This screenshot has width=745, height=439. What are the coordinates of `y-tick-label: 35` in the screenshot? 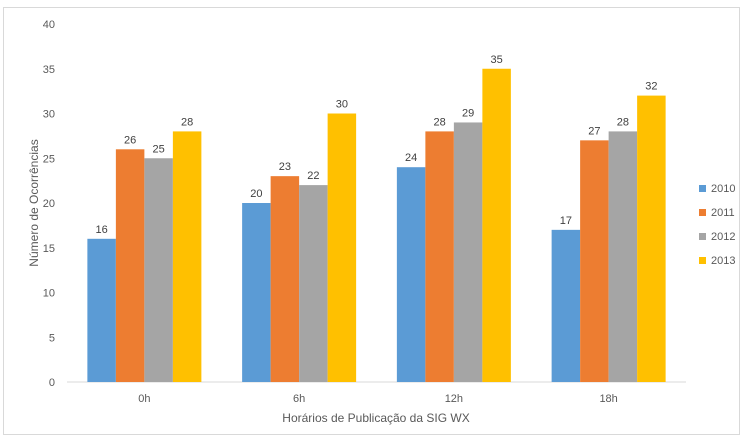 It's located at (49, 70).